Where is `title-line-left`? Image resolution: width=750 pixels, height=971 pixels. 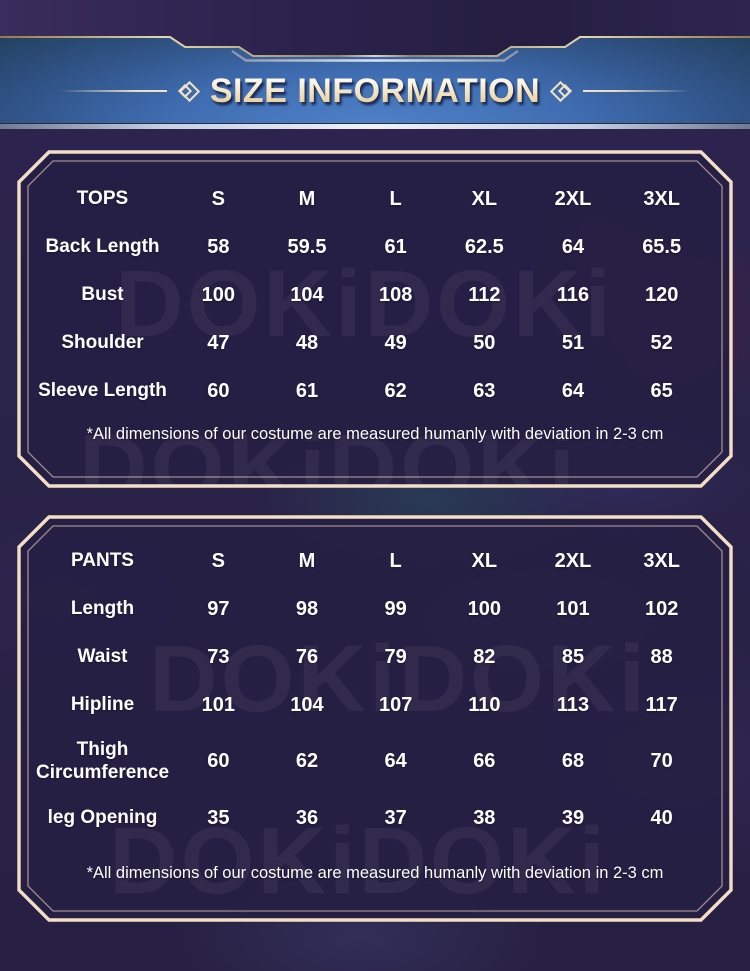
title-line-left is located at coordinates (112, 91).